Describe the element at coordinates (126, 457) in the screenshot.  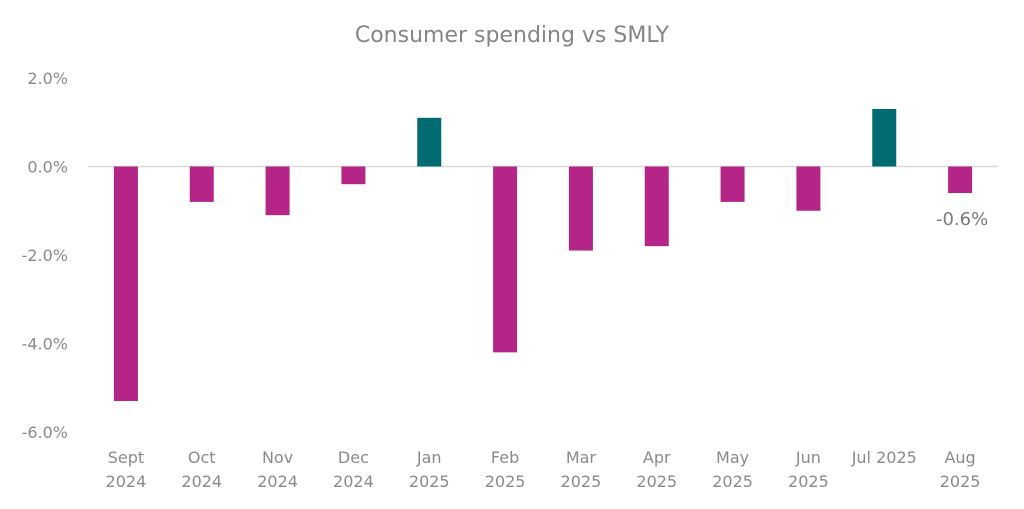
I see `x-tick-line: Sept` at that location.